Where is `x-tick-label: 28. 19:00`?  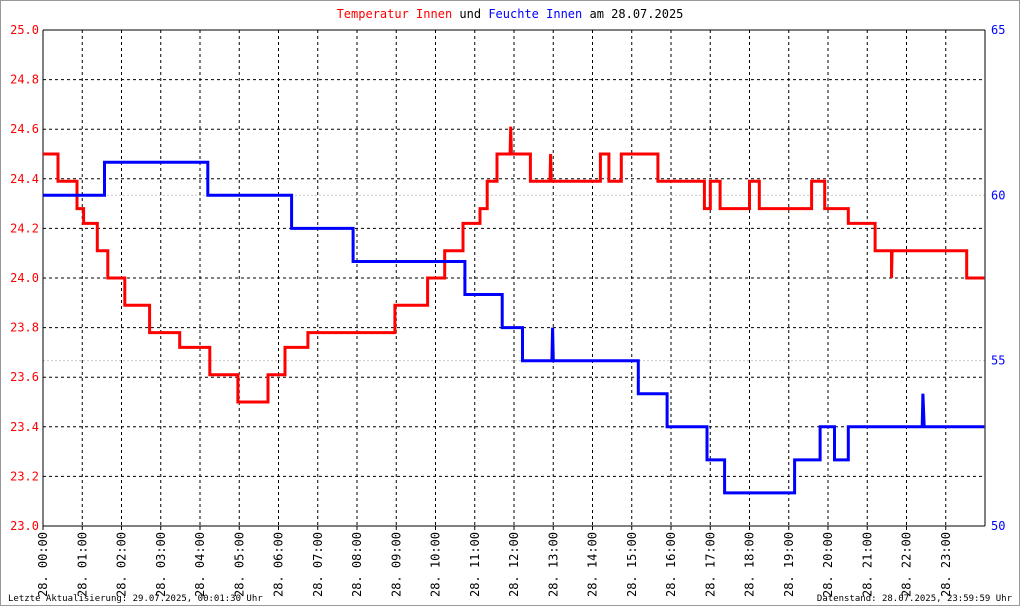
x-tick-label: 28. 19:00 is located at coordinates (789, 564).